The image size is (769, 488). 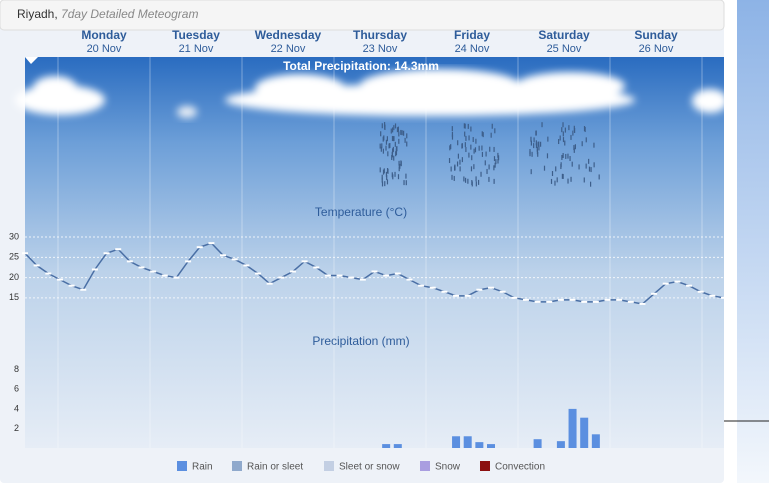 What do you see at coordinates (275, 467) in the screenshot?
I see `legend-label: Rain or sleet` at bounding box center [275, 467].